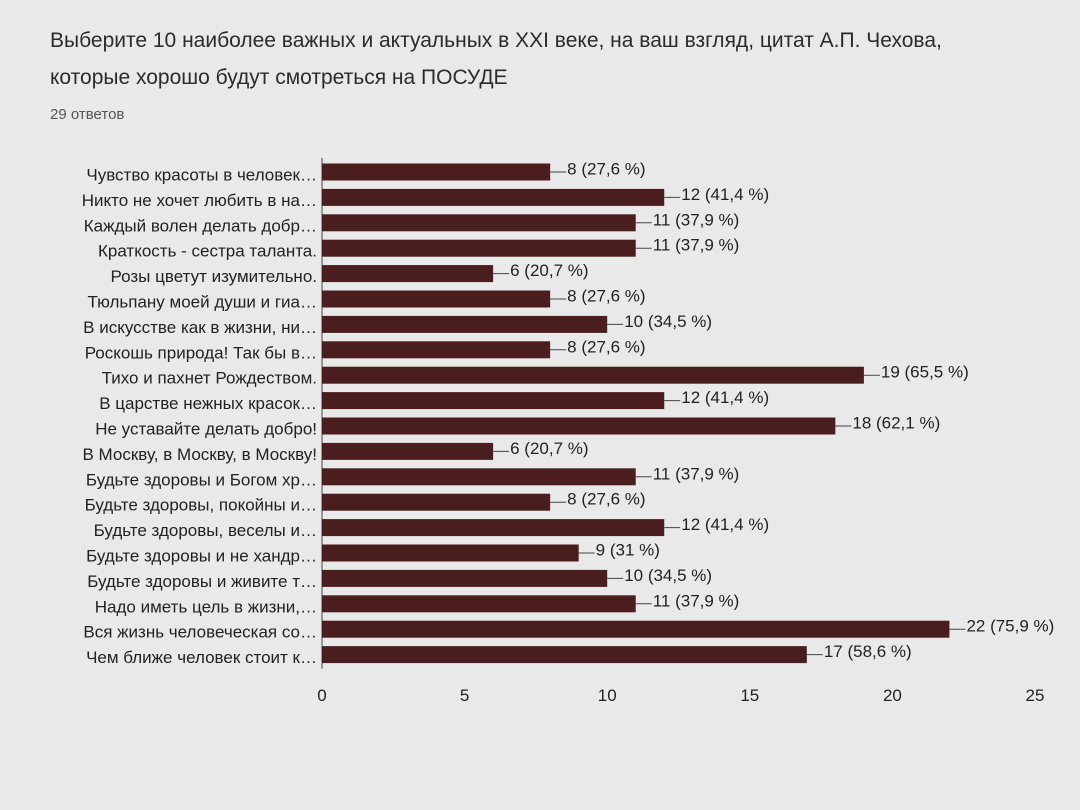  What do you see at coordinates (868, 651) in the screenshot?
I see `value-label: 17 (58,6 %)` at bounding box center [868, 651].